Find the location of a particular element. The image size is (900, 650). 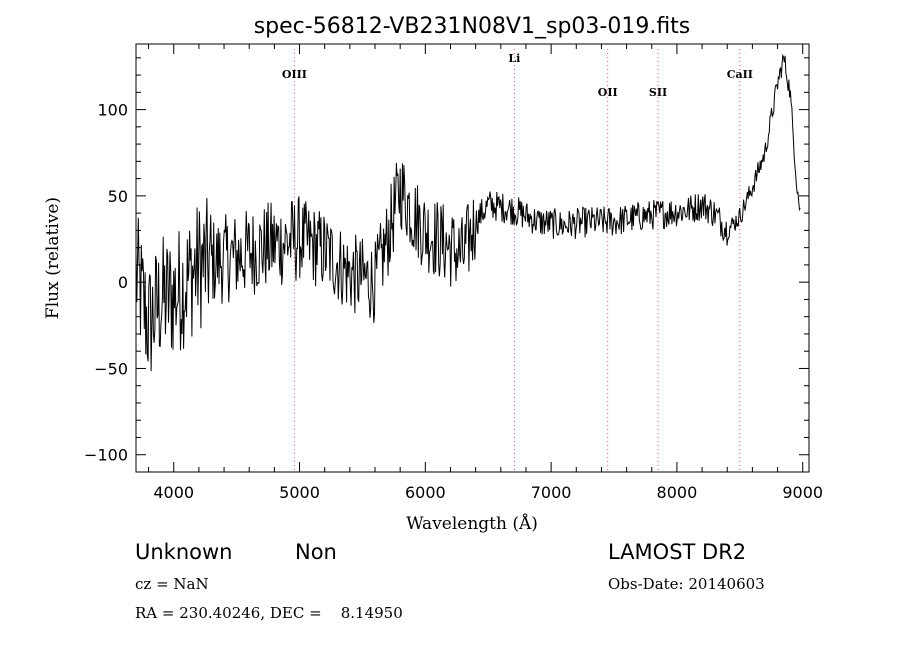

line-label-caii: CaII is located at coordinates (740, 74).